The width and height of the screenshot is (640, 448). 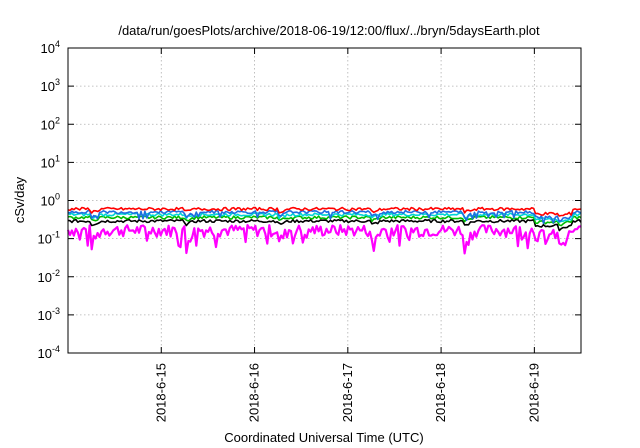 I want to click on x-tick-label: 2018-6-17, so click(x=347, y=392).